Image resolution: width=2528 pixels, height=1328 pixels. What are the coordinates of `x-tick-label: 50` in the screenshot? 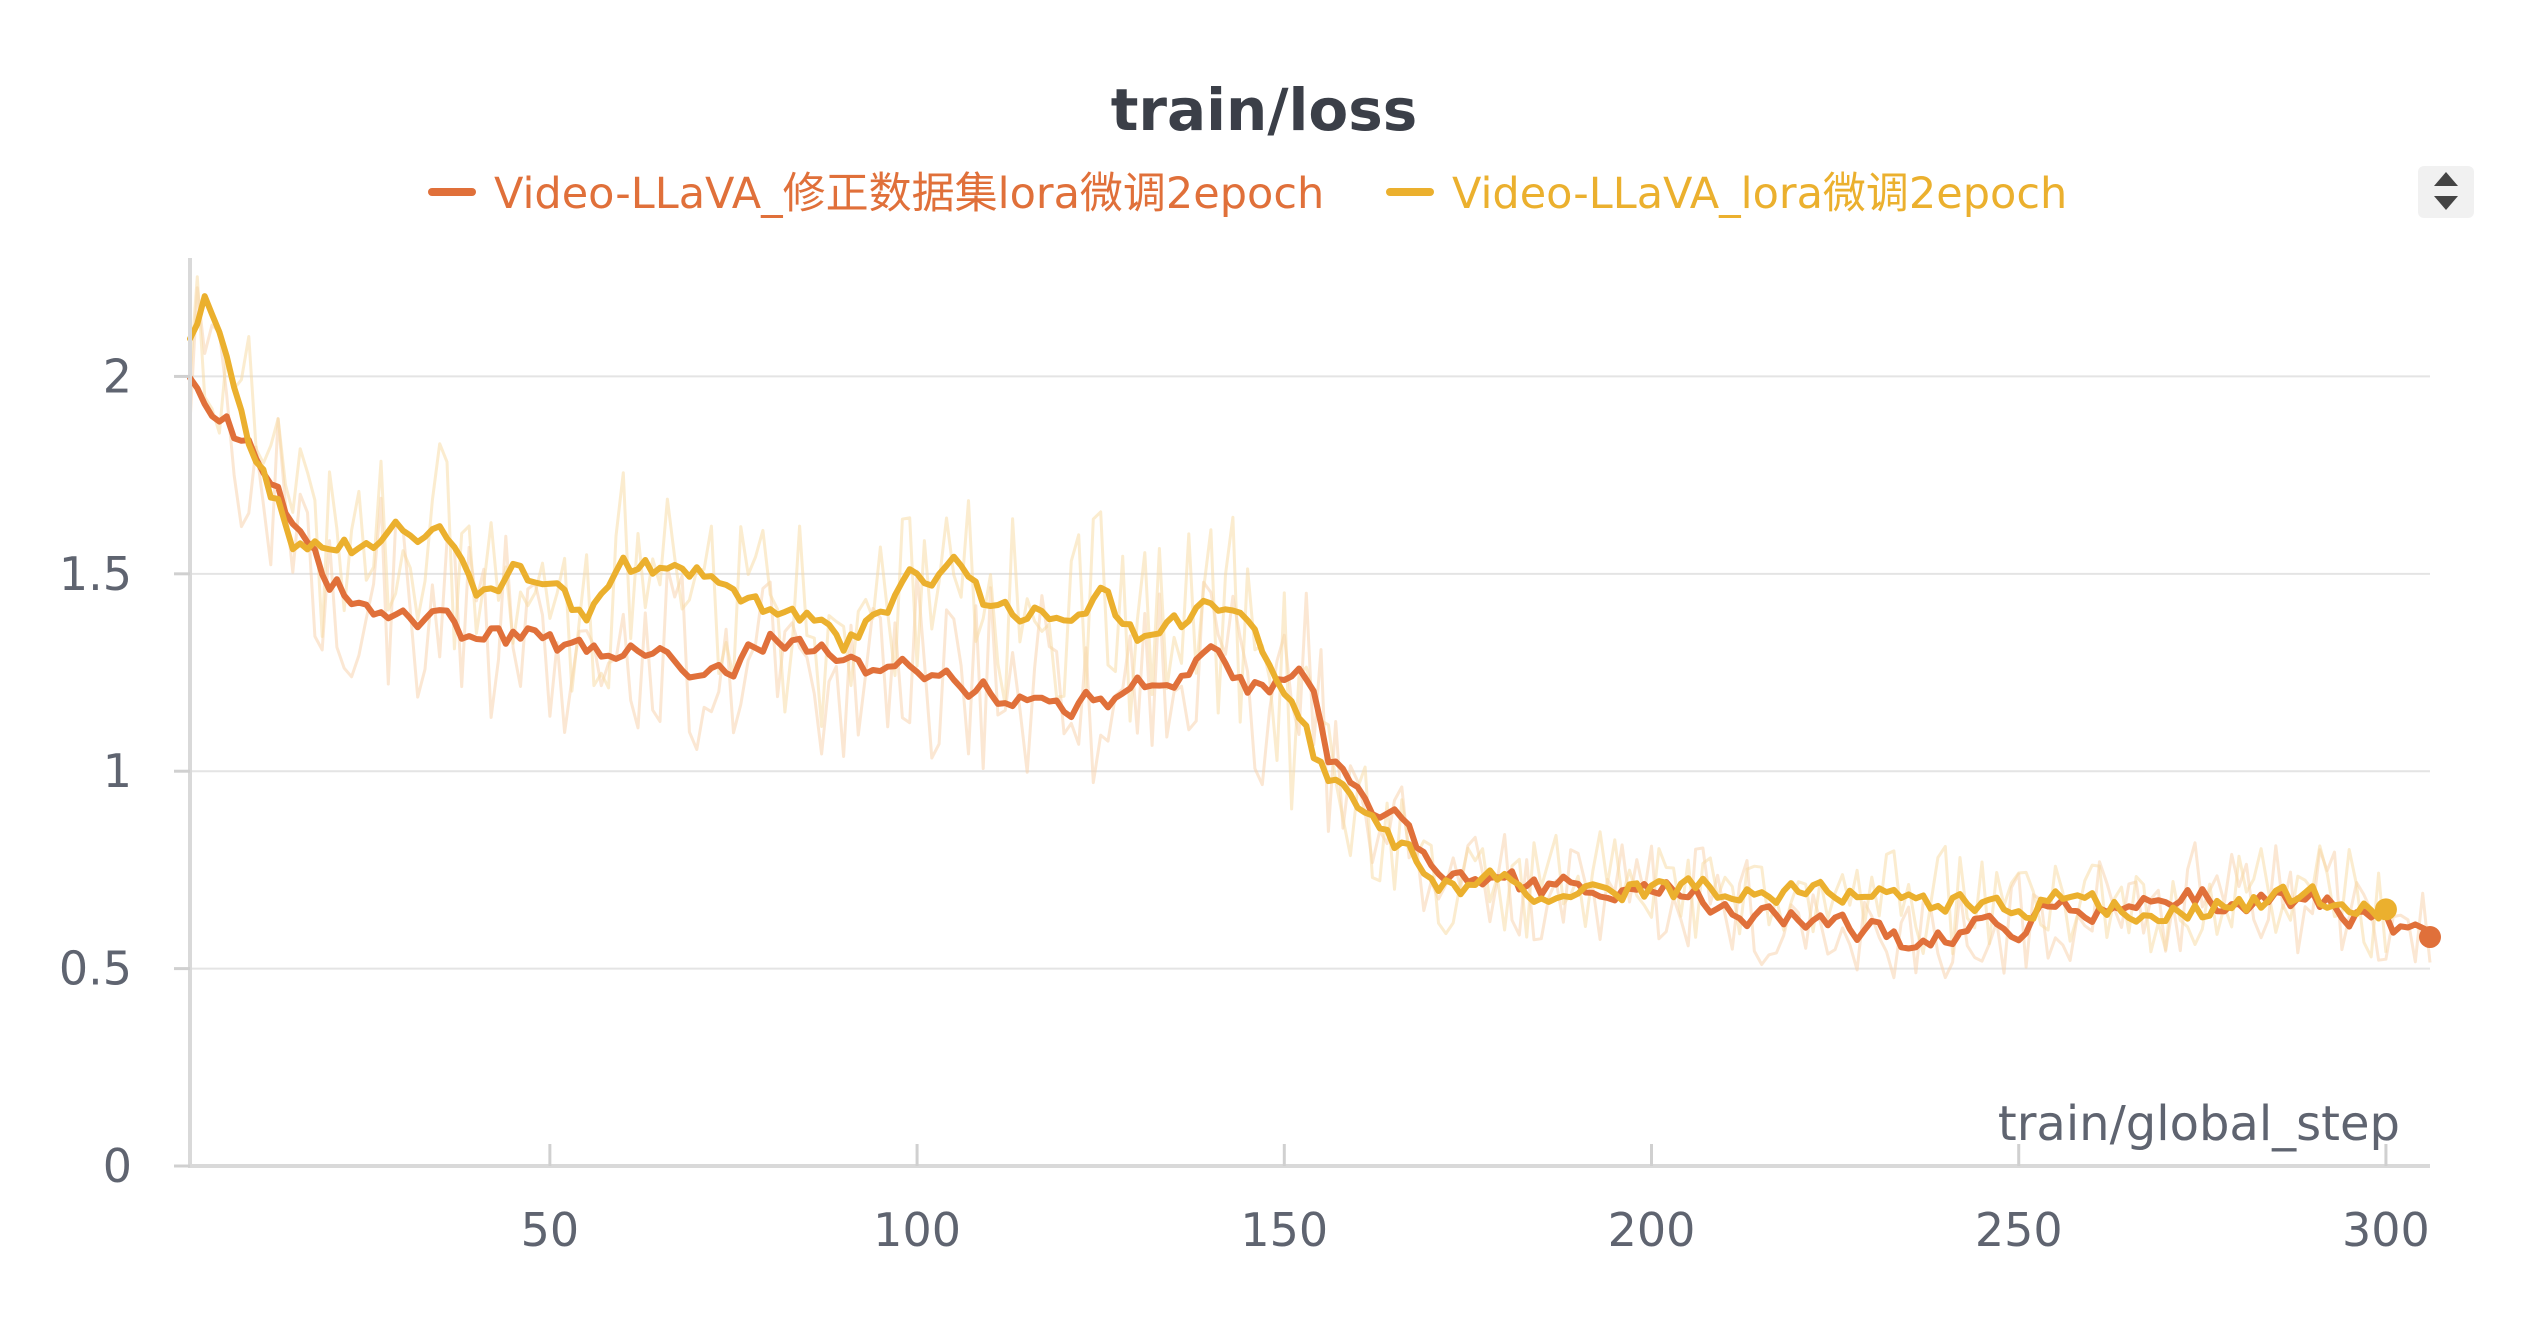 It's located at (550, 1230).